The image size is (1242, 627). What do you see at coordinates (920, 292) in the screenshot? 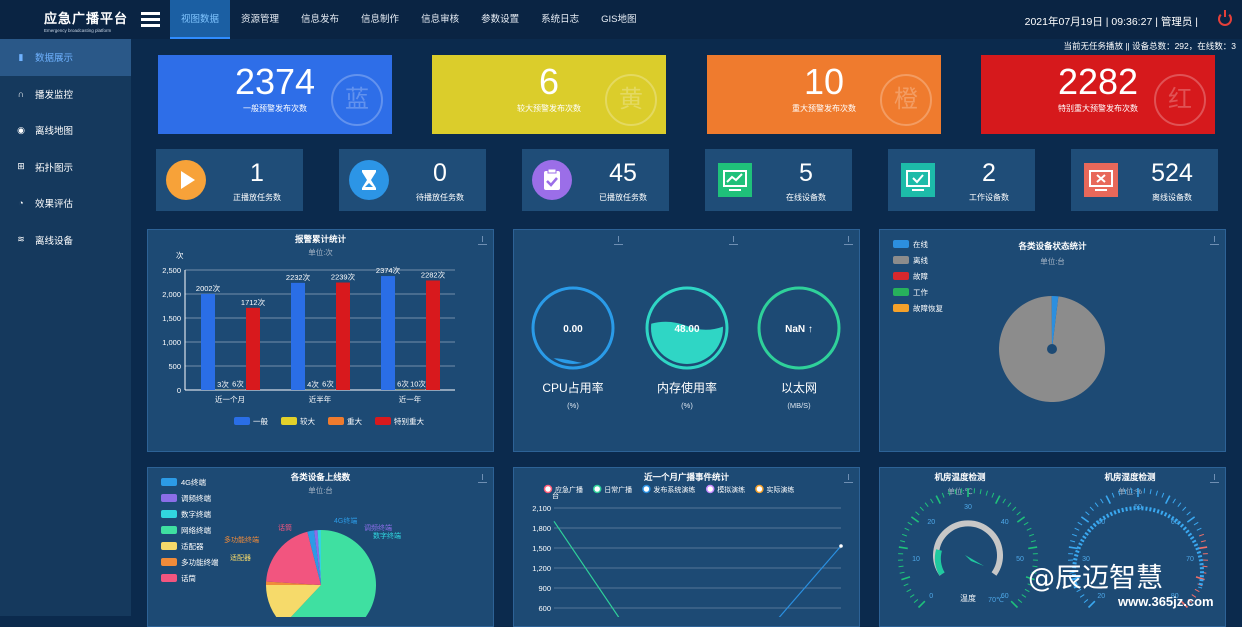
I see `legend-label: 工作` at bounding box center [920, 292].